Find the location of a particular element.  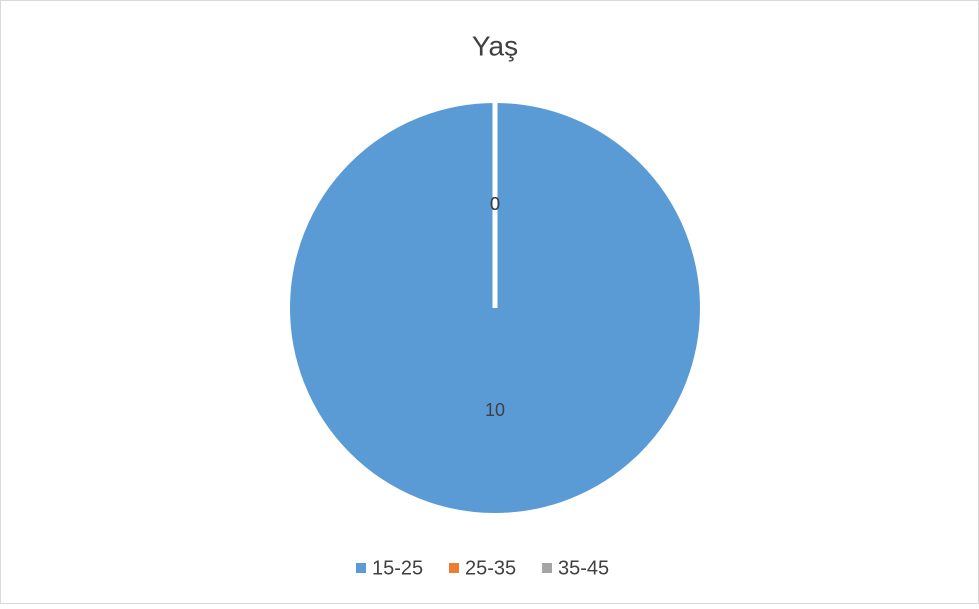

legend-label: 25-35 is located at coordinates (490, 568).